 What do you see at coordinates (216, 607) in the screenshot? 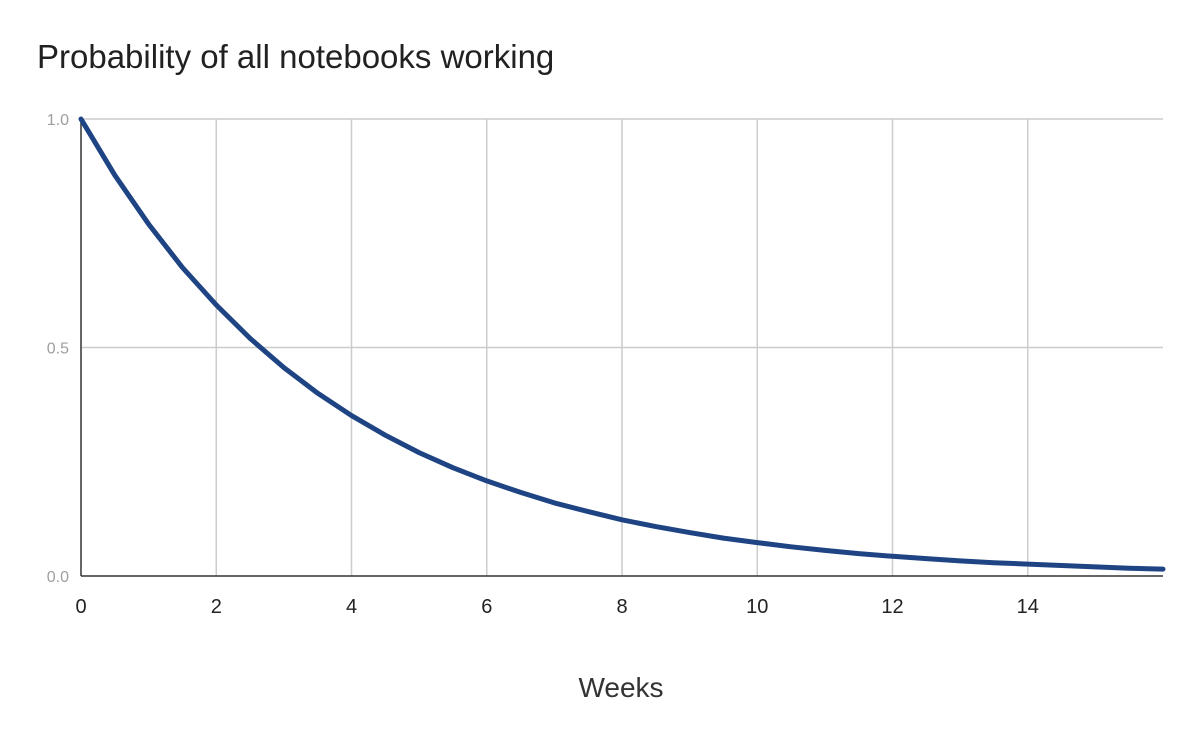
I see `x-tick-label: 2` at bounding box center [216, 607].